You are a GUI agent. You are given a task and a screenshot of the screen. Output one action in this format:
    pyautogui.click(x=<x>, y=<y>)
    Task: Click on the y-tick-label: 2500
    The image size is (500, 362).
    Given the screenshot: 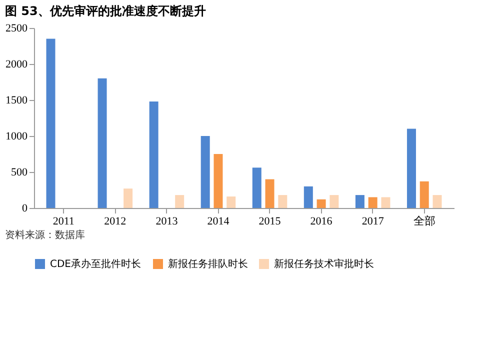 What is the action you would take?
    pyautogui.click(x=17, y=28)
    